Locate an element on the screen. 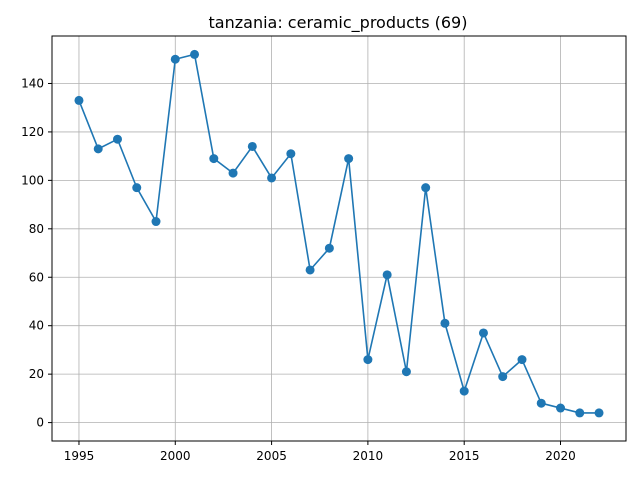 The width and height of the screenshot is (640, 480). y-tick-label: 140 is located at coordinates (32, 83).